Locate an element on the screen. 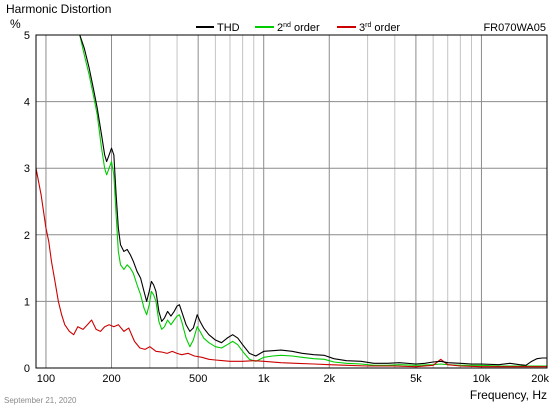 This screenshot has width=560, height=406. x-tick-label: 10k is located at coordinates (482, 379).